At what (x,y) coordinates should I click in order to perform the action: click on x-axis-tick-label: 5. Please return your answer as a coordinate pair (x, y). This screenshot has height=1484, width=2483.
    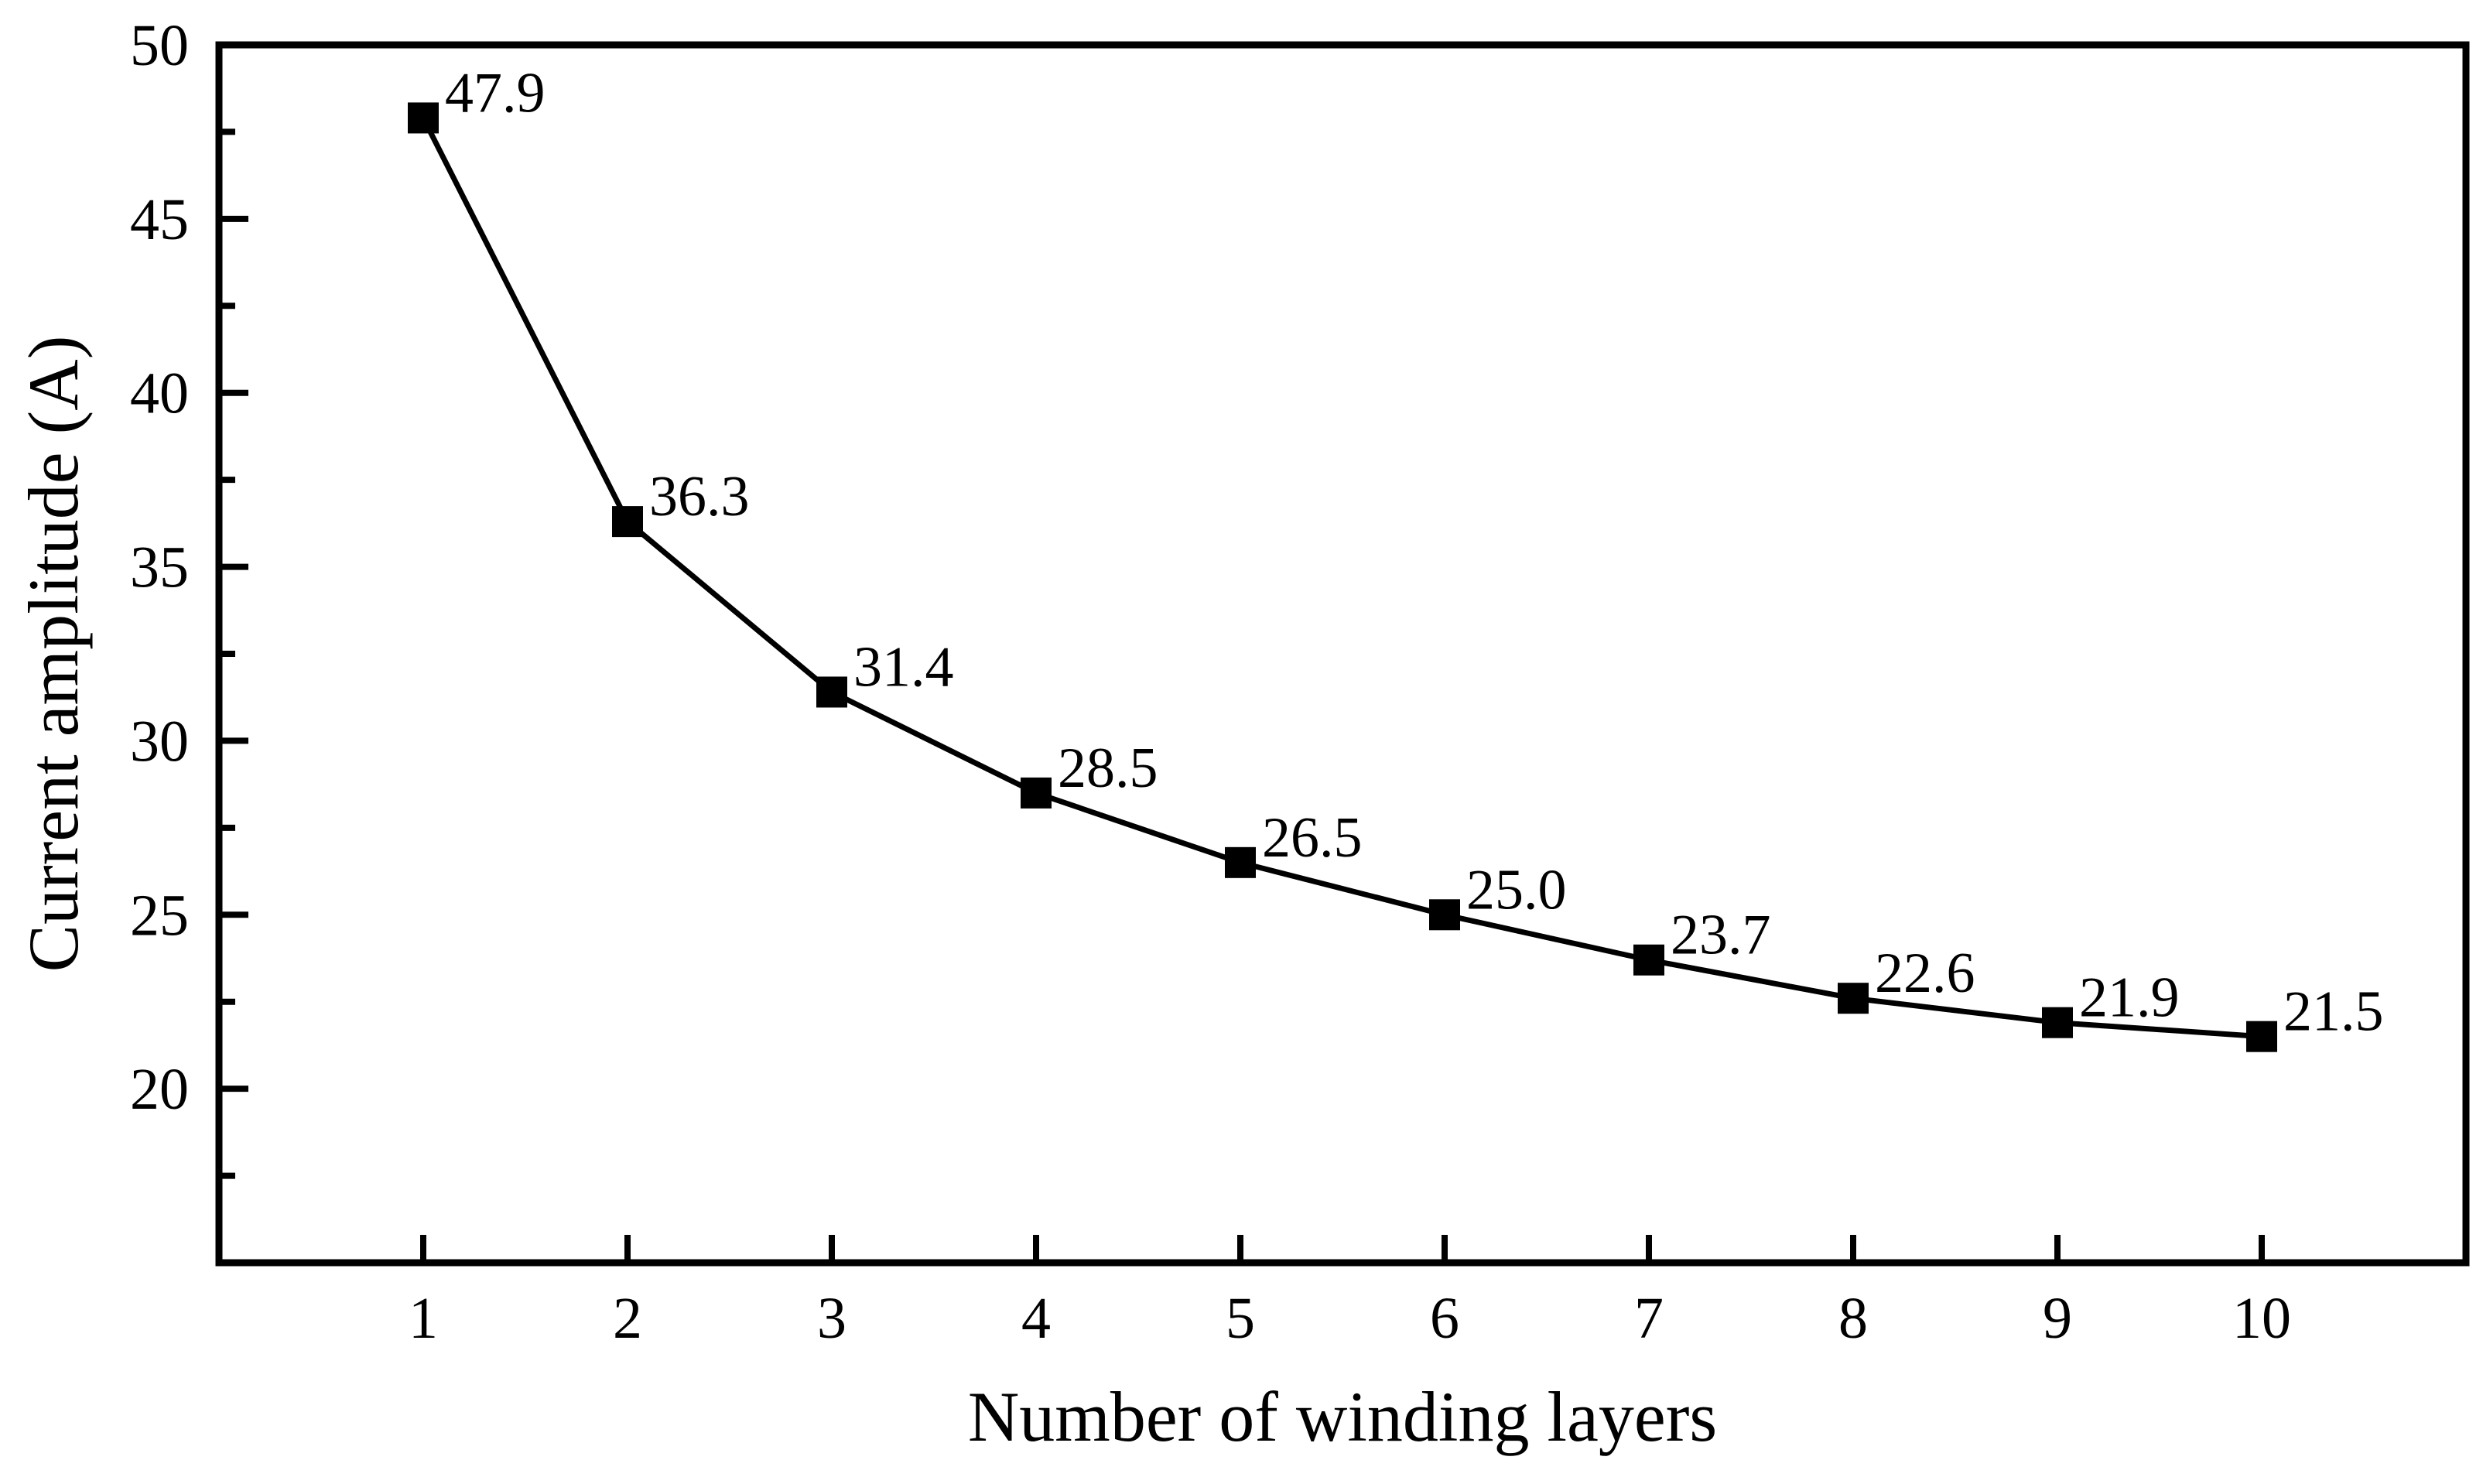
    Looking at the image, I should click on (1240, 1318).